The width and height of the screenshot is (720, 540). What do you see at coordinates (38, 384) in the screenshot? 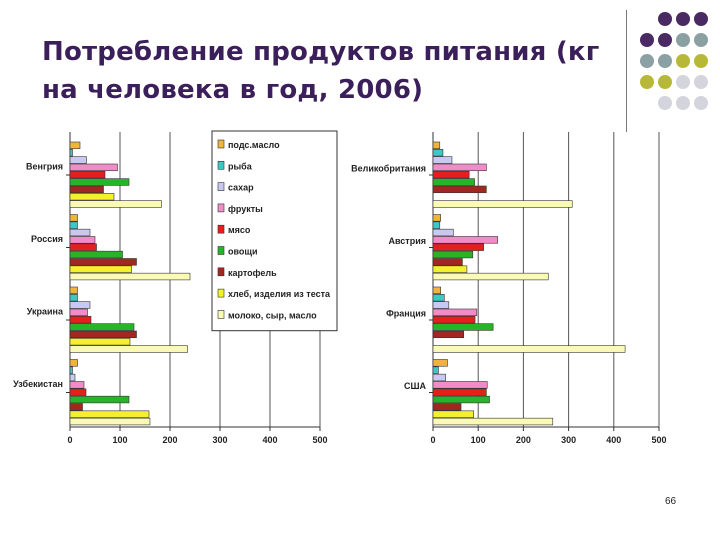
I see `category-label: Узбекистан` at bounding box center [38, 384].